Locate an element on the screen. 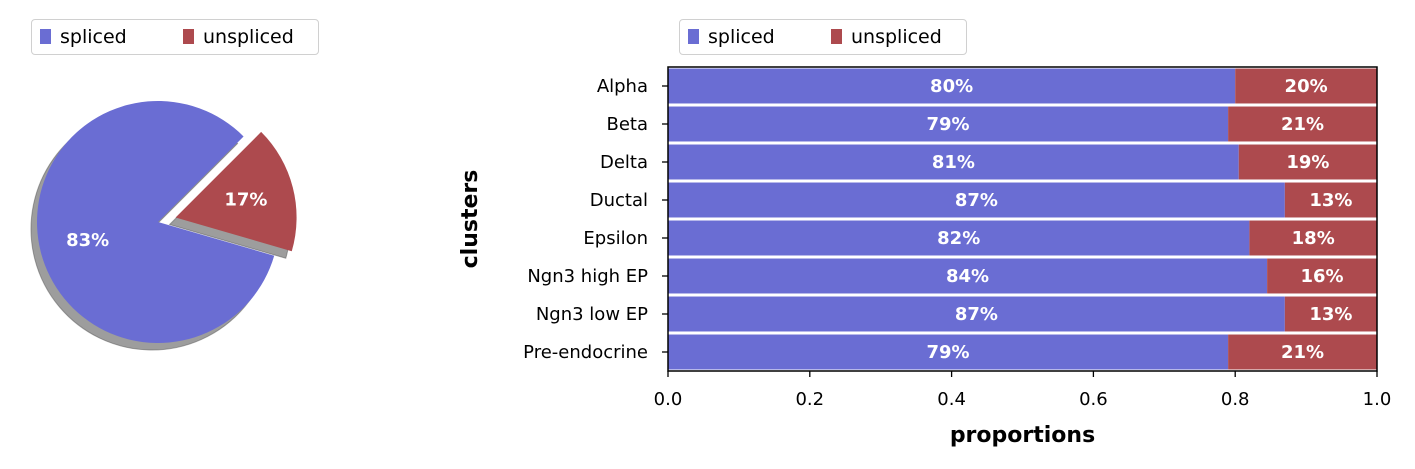 The width and height of the screenshot is (1415, 469). y-tick-label: Ngn3 low EP is located at coordinates (592, 314).